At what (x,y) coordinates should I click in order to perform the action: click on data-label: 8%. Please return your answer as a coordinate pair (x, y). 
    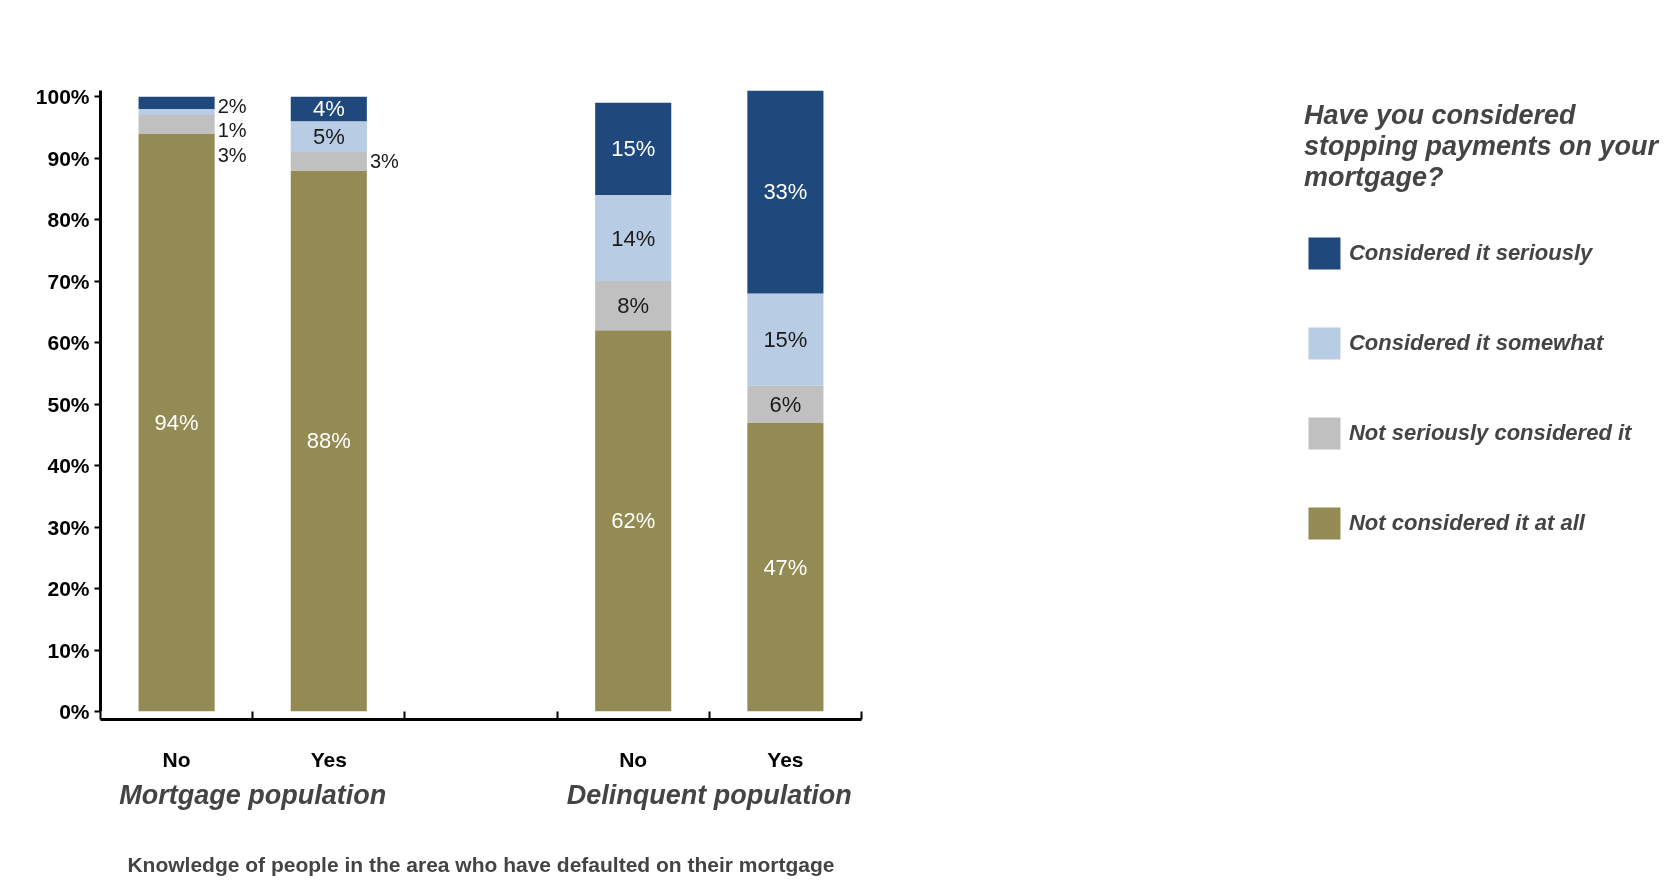
    Looking at the image, I should click on (633, 306).